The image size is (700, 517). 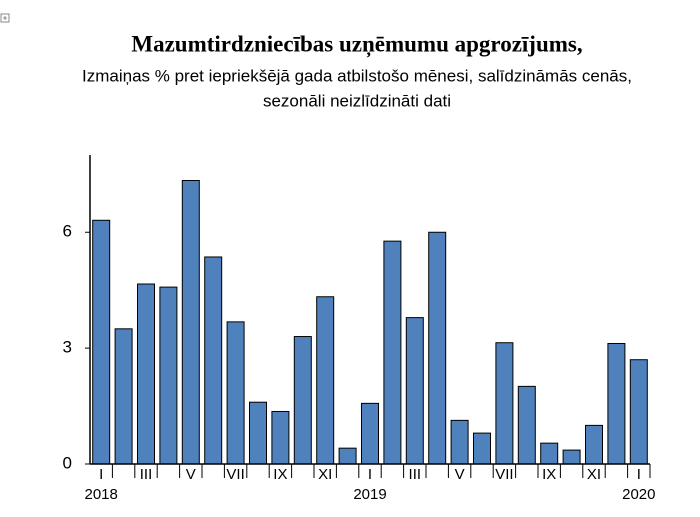 What do you see at coordinates (67, 231) in the screenshot?
I see `y-tick-label: 6` at bounding box center [67, 231].